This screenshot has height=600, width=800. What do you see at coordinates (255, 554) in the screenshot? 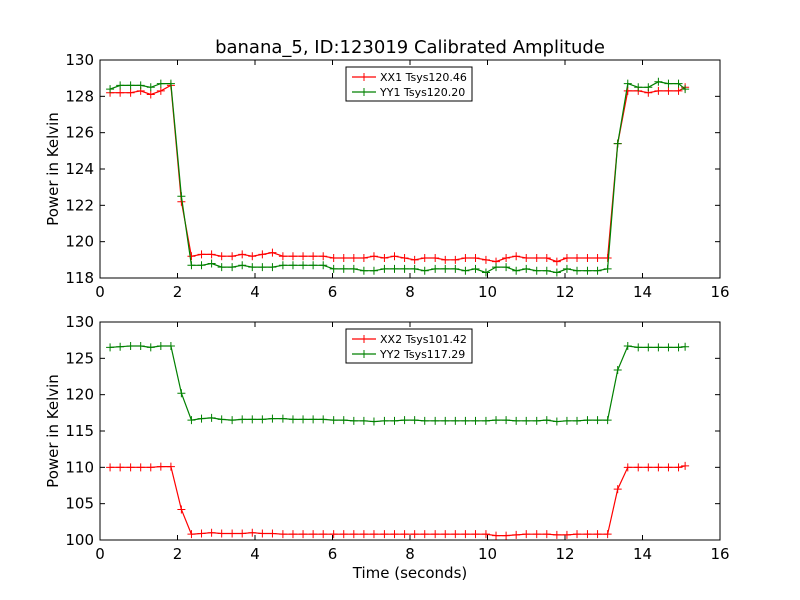
I see `x-tick-label: 4` at bounding box center [255, 554].